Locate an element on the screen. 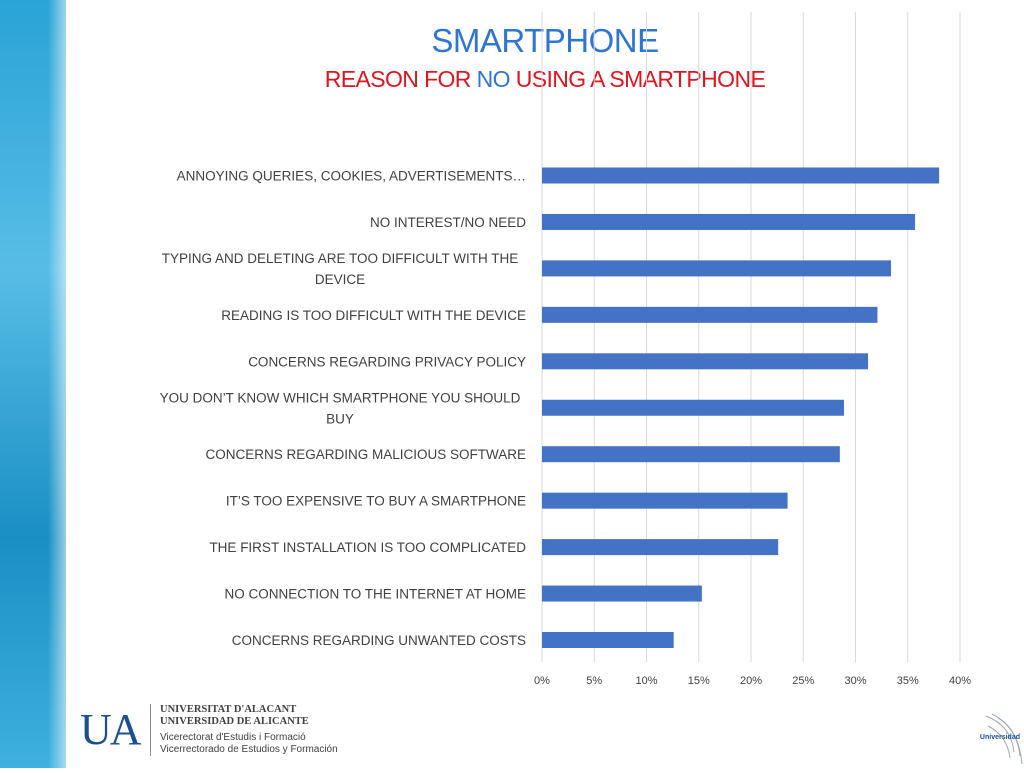  chart-tick-labels: 0% 5% 10% 15% 20% 25% 30% 35% 40% is located at coordinates (752, 681).